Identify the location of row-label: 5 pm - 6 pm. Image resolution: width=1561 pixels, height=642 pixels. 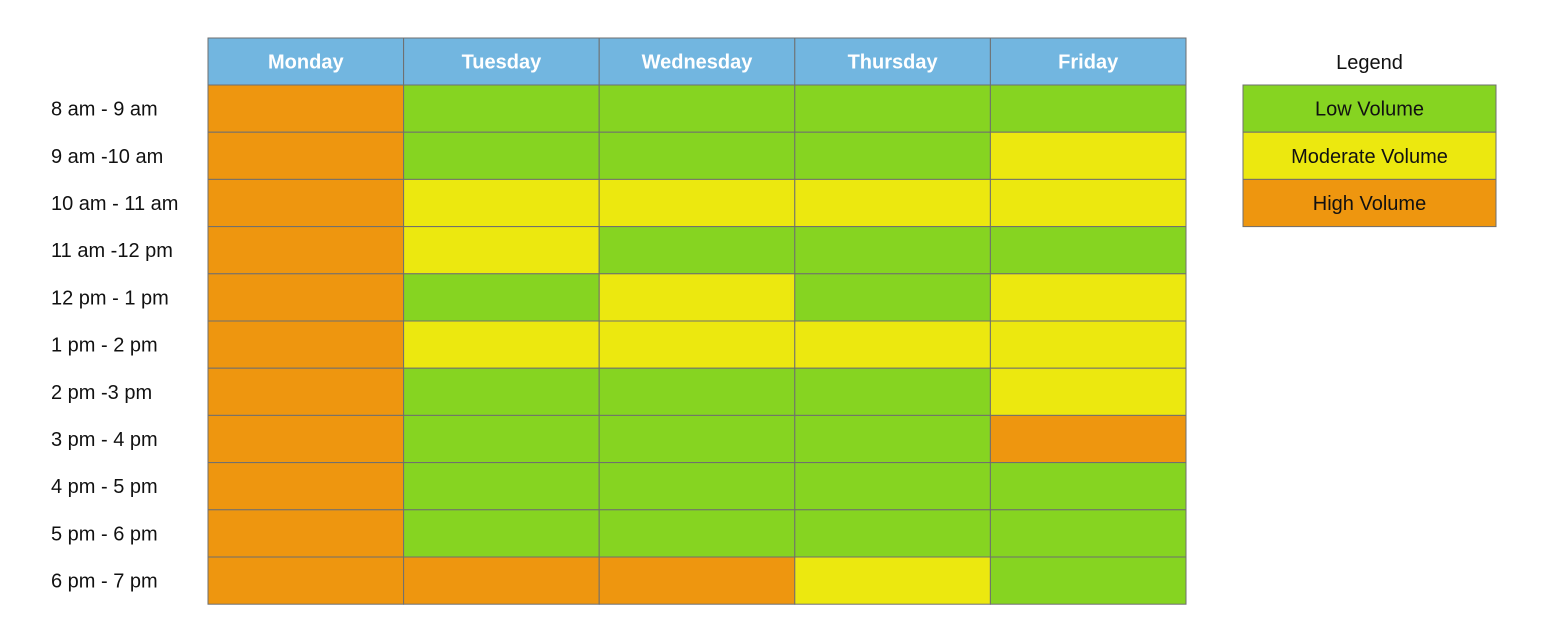
(104, 534).